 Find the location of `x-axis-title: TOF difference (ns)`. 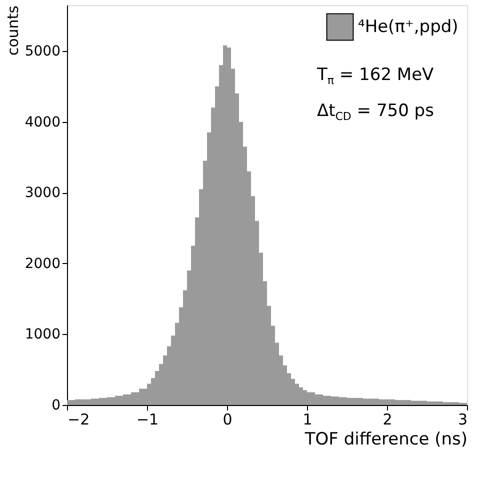

x-axis-title: TOF difference (ns) is located at coordinates (386, 440).